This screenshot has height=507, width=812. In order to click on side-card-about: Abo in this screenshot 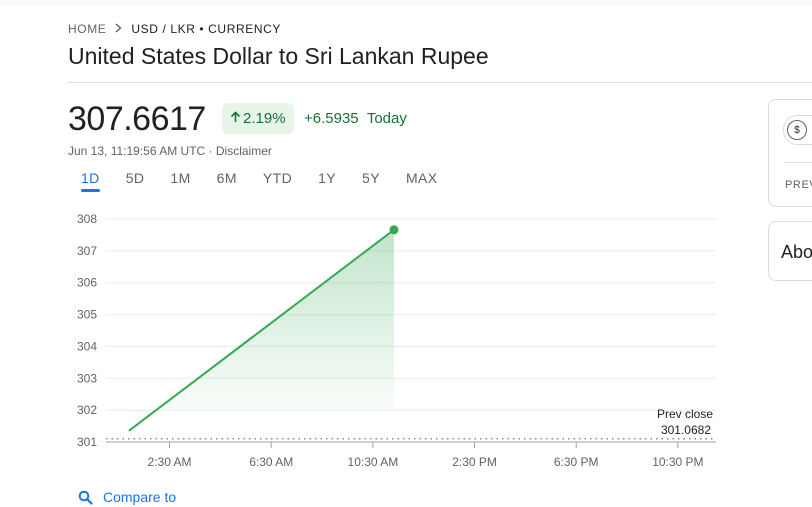, I will do `click(790, 251)`.